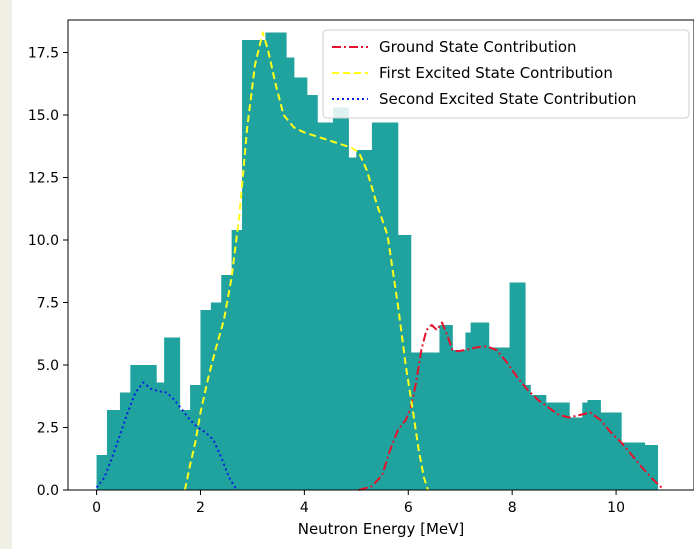 Image resolution: width=694 pixels, height=549 pixels. What do you see at coordinates (48, 366) in the screenshot?
I see `y-tick-label-2: 5.0` at bounding box center [48, 366].